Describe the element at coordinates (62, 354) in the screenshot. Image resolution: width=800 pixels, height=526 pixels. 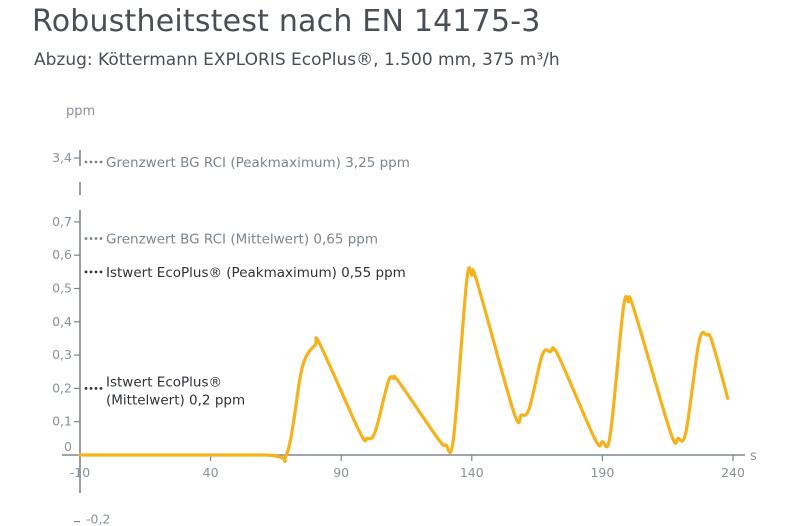
I see `y-tick-label: 0,3` at that location.